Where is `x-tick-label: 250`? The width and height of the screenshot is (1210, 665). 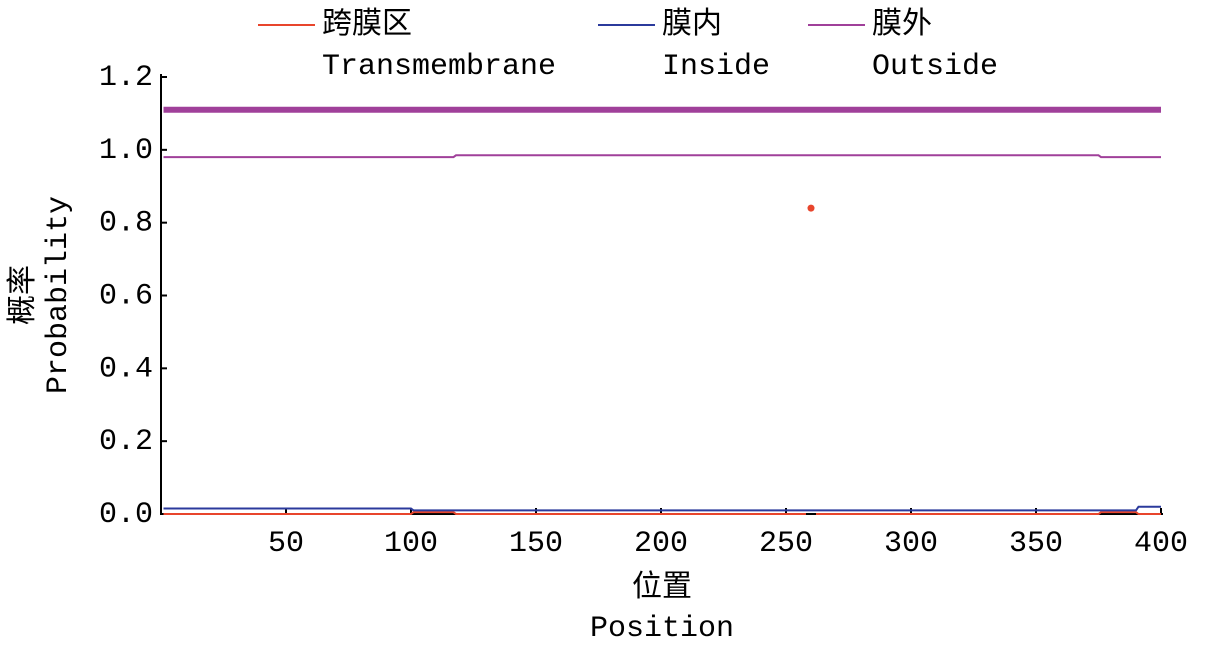
x-tick-label: 250 is located at coordinates (786, 544).